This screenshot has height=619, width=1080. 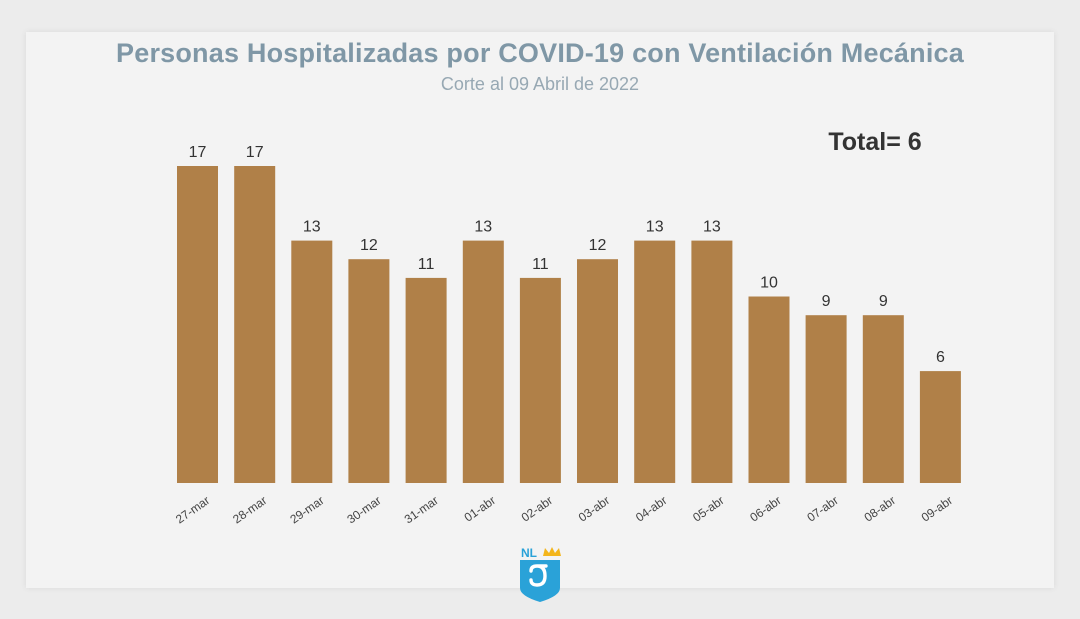 I want to click on data-label-01-abr: 13, so click(x=483, y=227).